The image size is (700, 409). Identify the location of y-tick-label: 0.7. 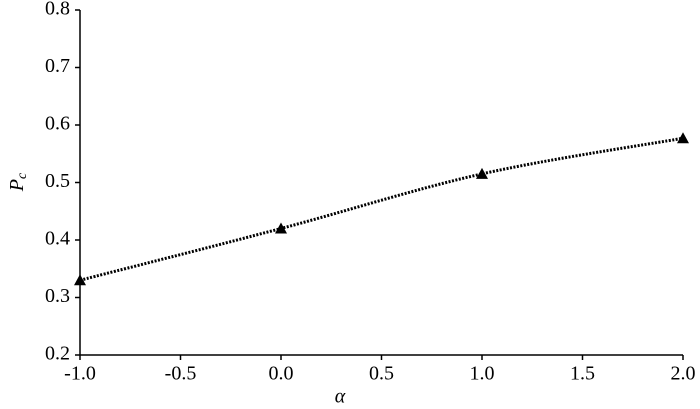
(57, 66).